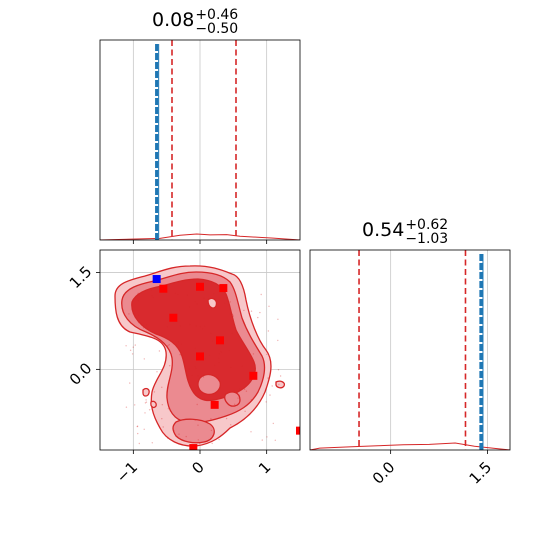 The height and width of the screenshot is (550, 550). Describe the element at coordinates (200, 236) in the screenshot. I see `p0-histogram-line` at that location.